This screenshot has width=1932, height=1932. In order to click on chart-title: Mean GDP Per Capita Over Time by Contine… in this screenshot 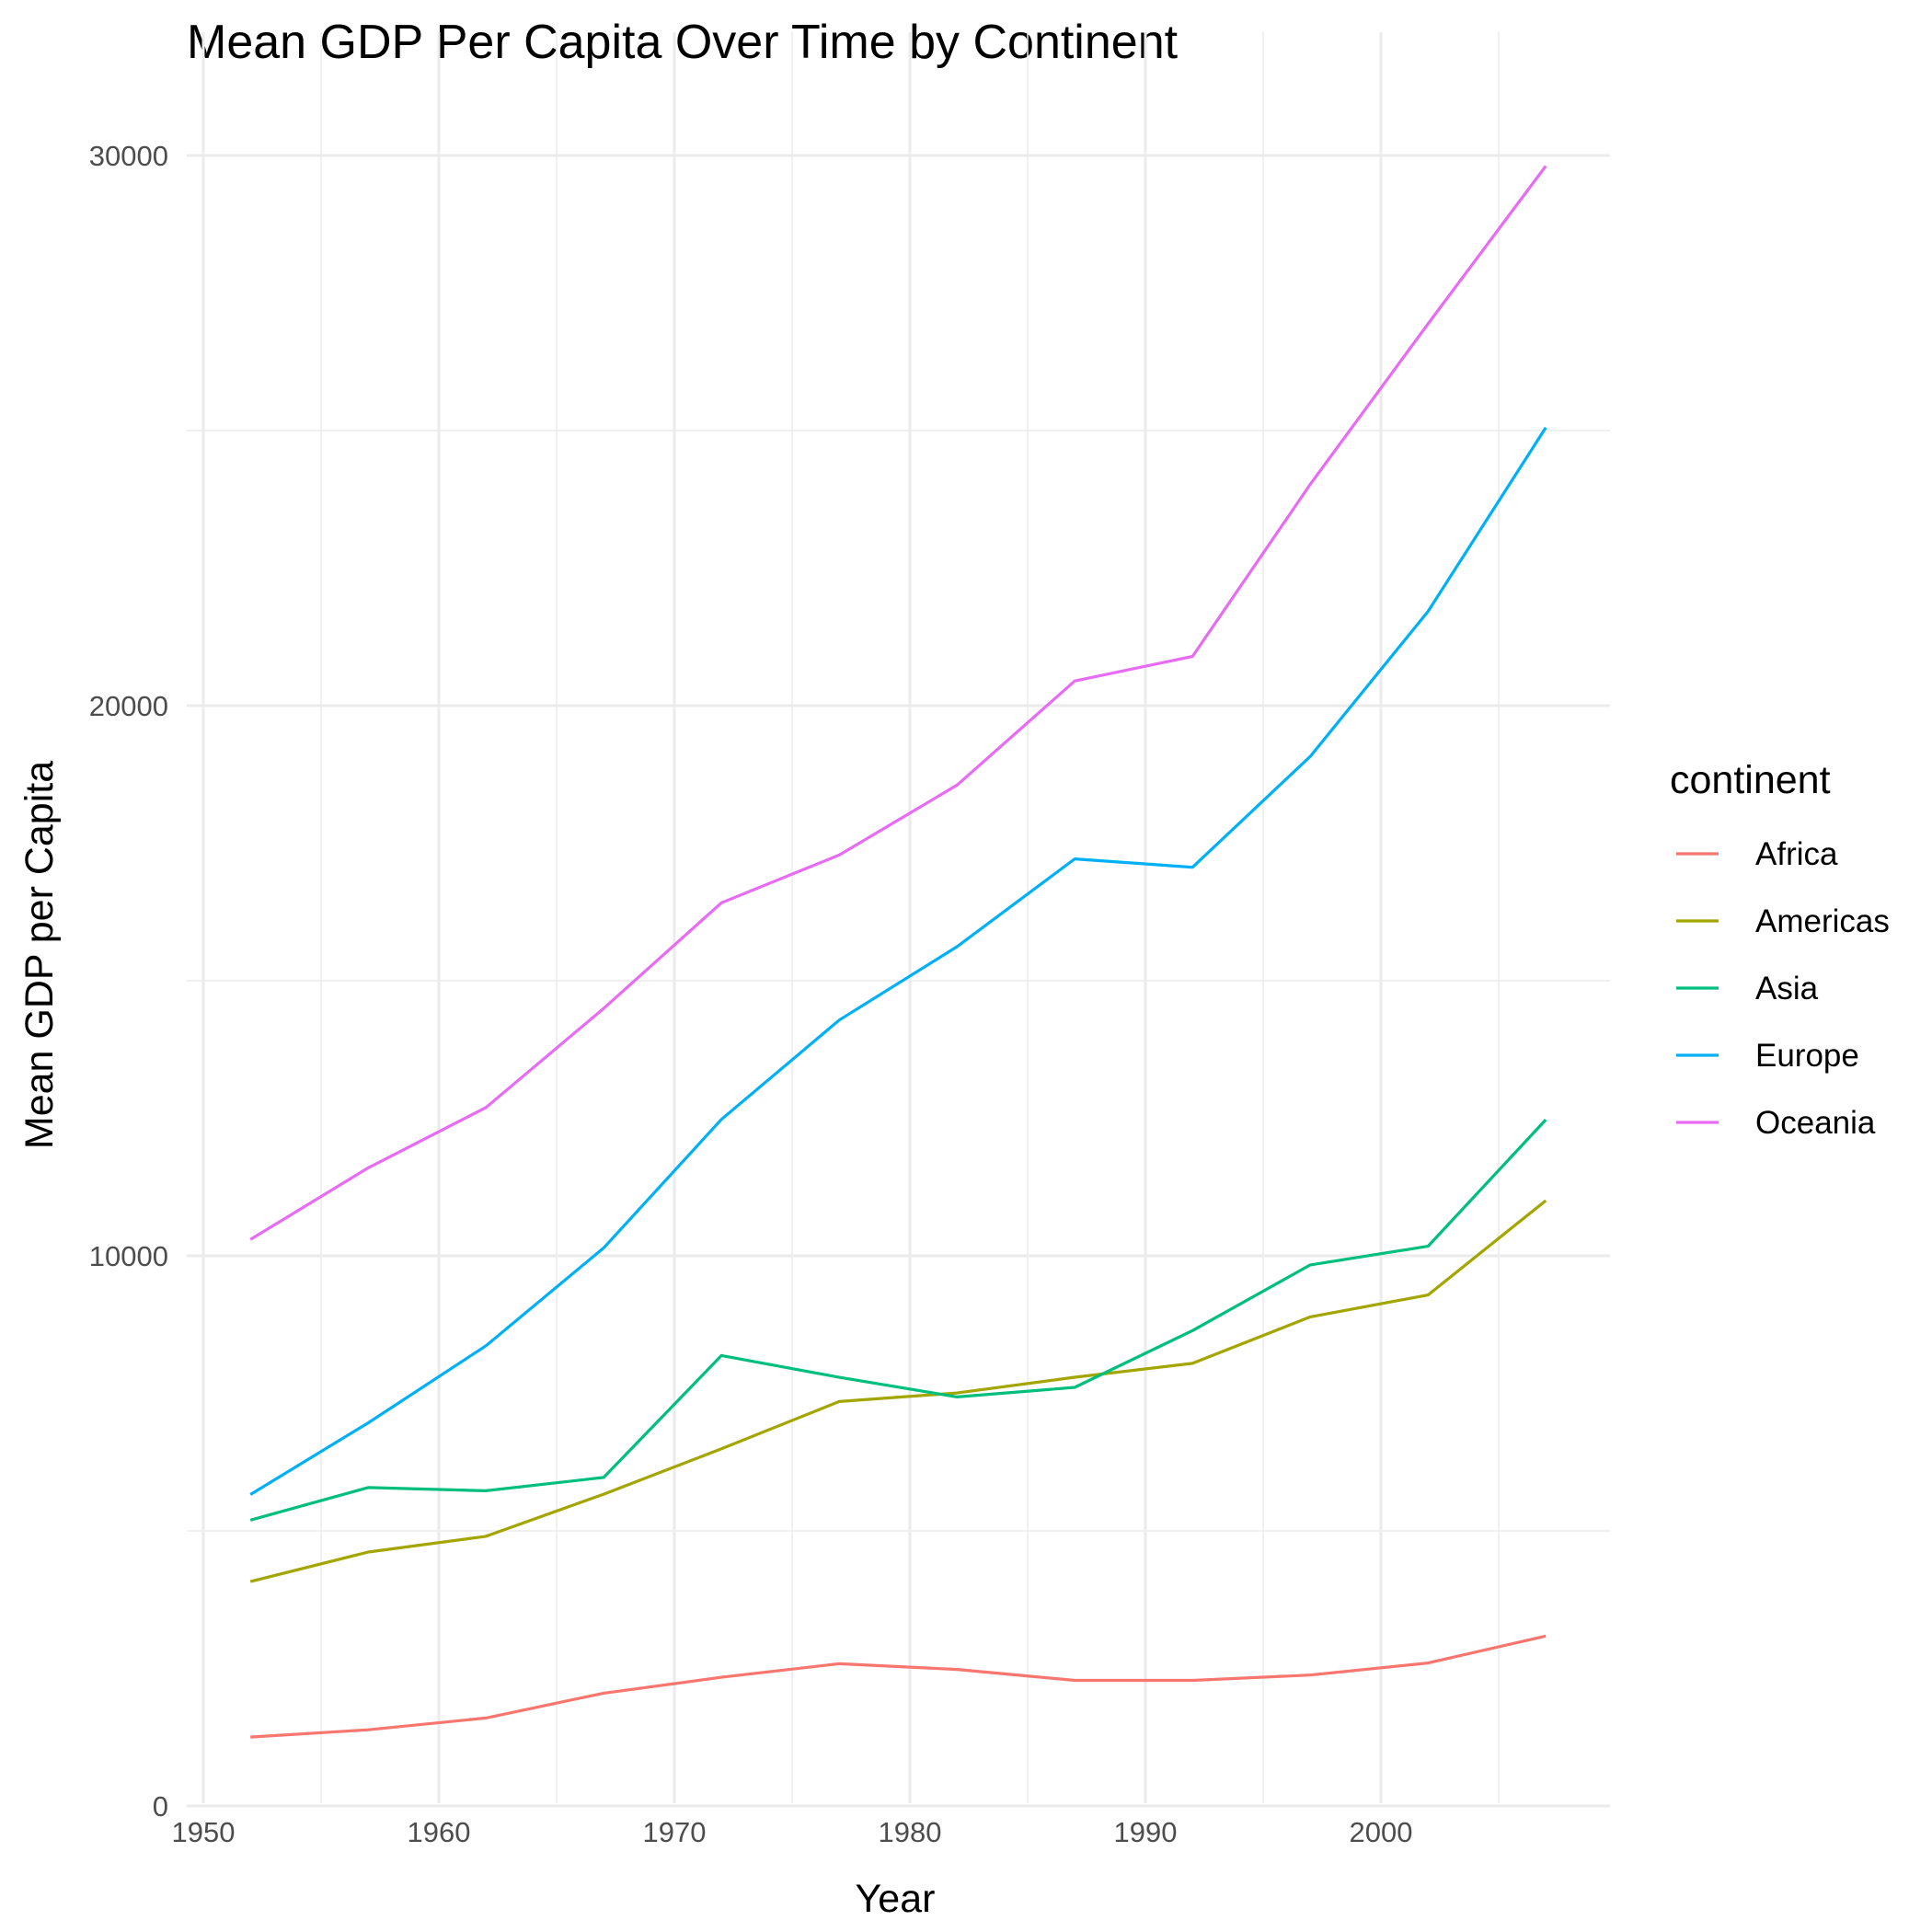, I will do `click(683, 42)`.